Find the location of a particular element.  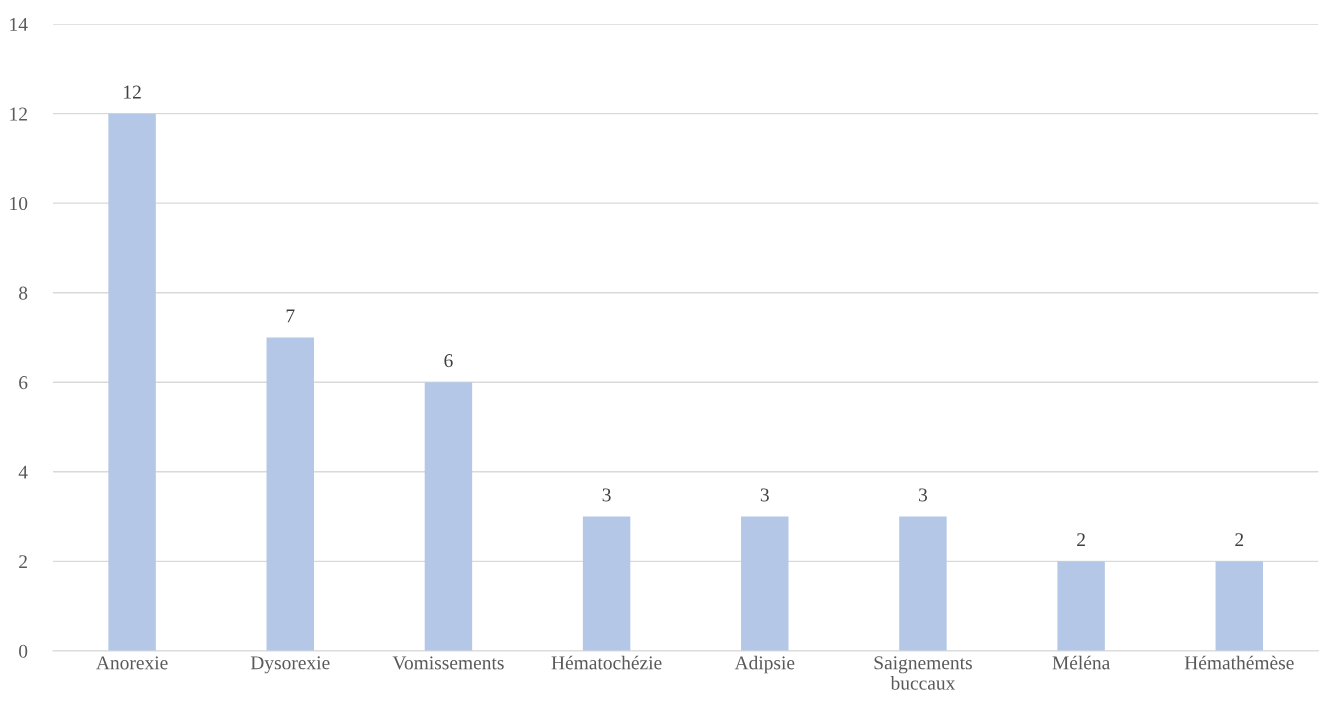

x-tick-label: Vomissements is located at coordinates (448, 663).